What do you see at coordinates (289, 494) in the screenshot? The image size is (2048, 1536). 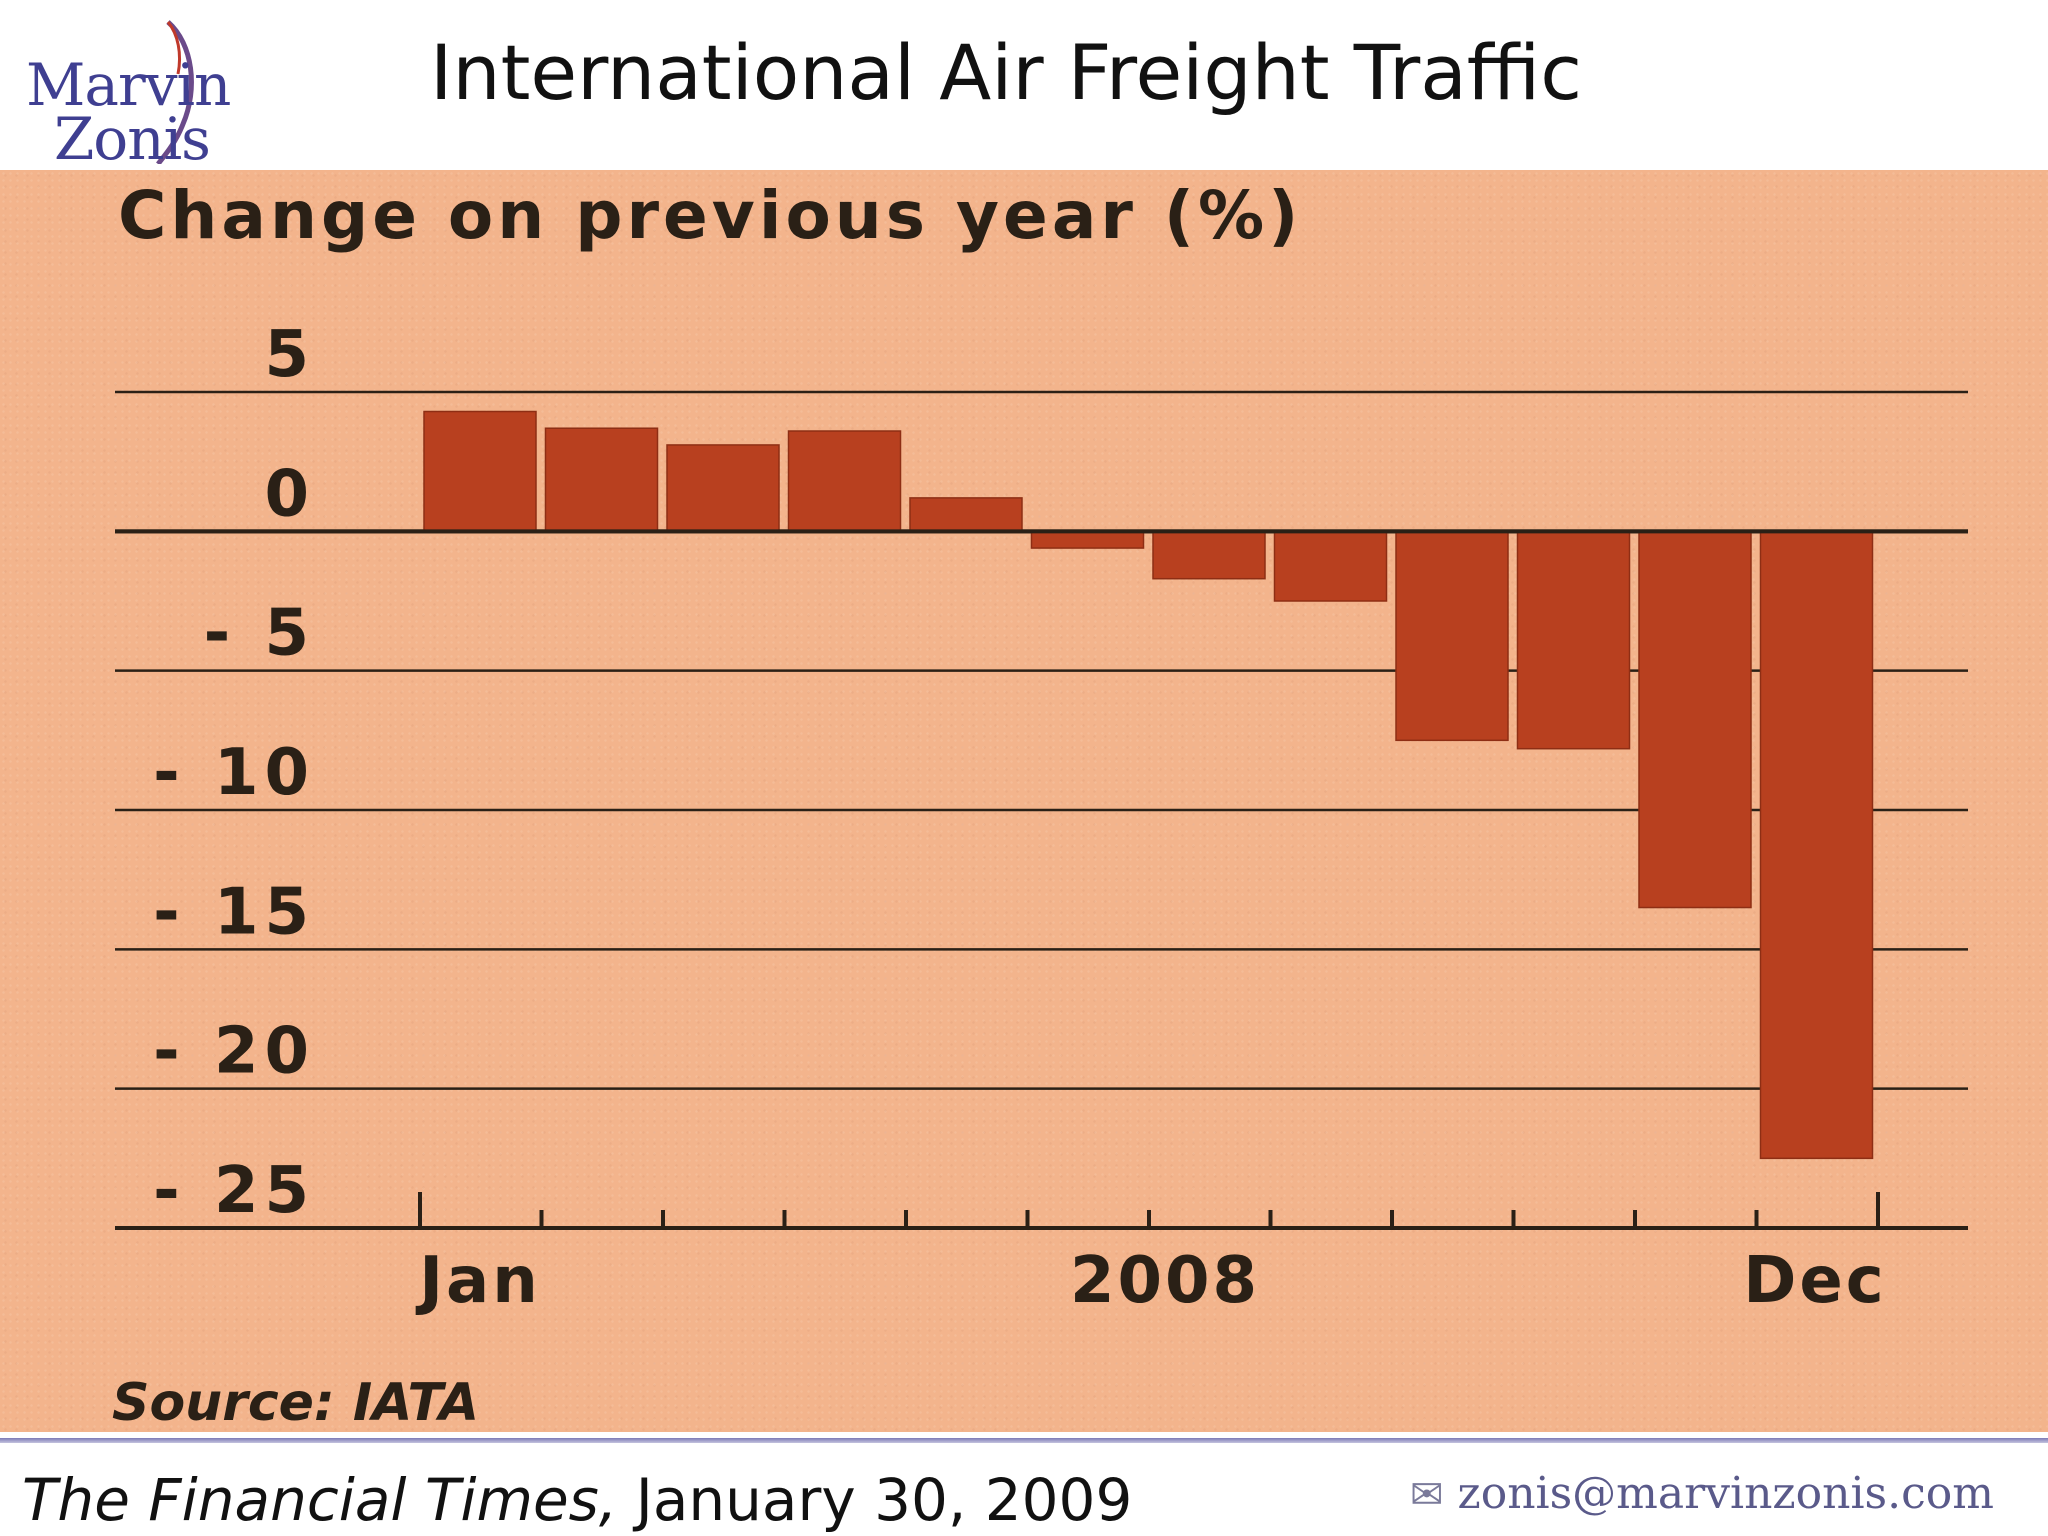 I see `y-tick-label: 0` at bounding box center [289, 494].